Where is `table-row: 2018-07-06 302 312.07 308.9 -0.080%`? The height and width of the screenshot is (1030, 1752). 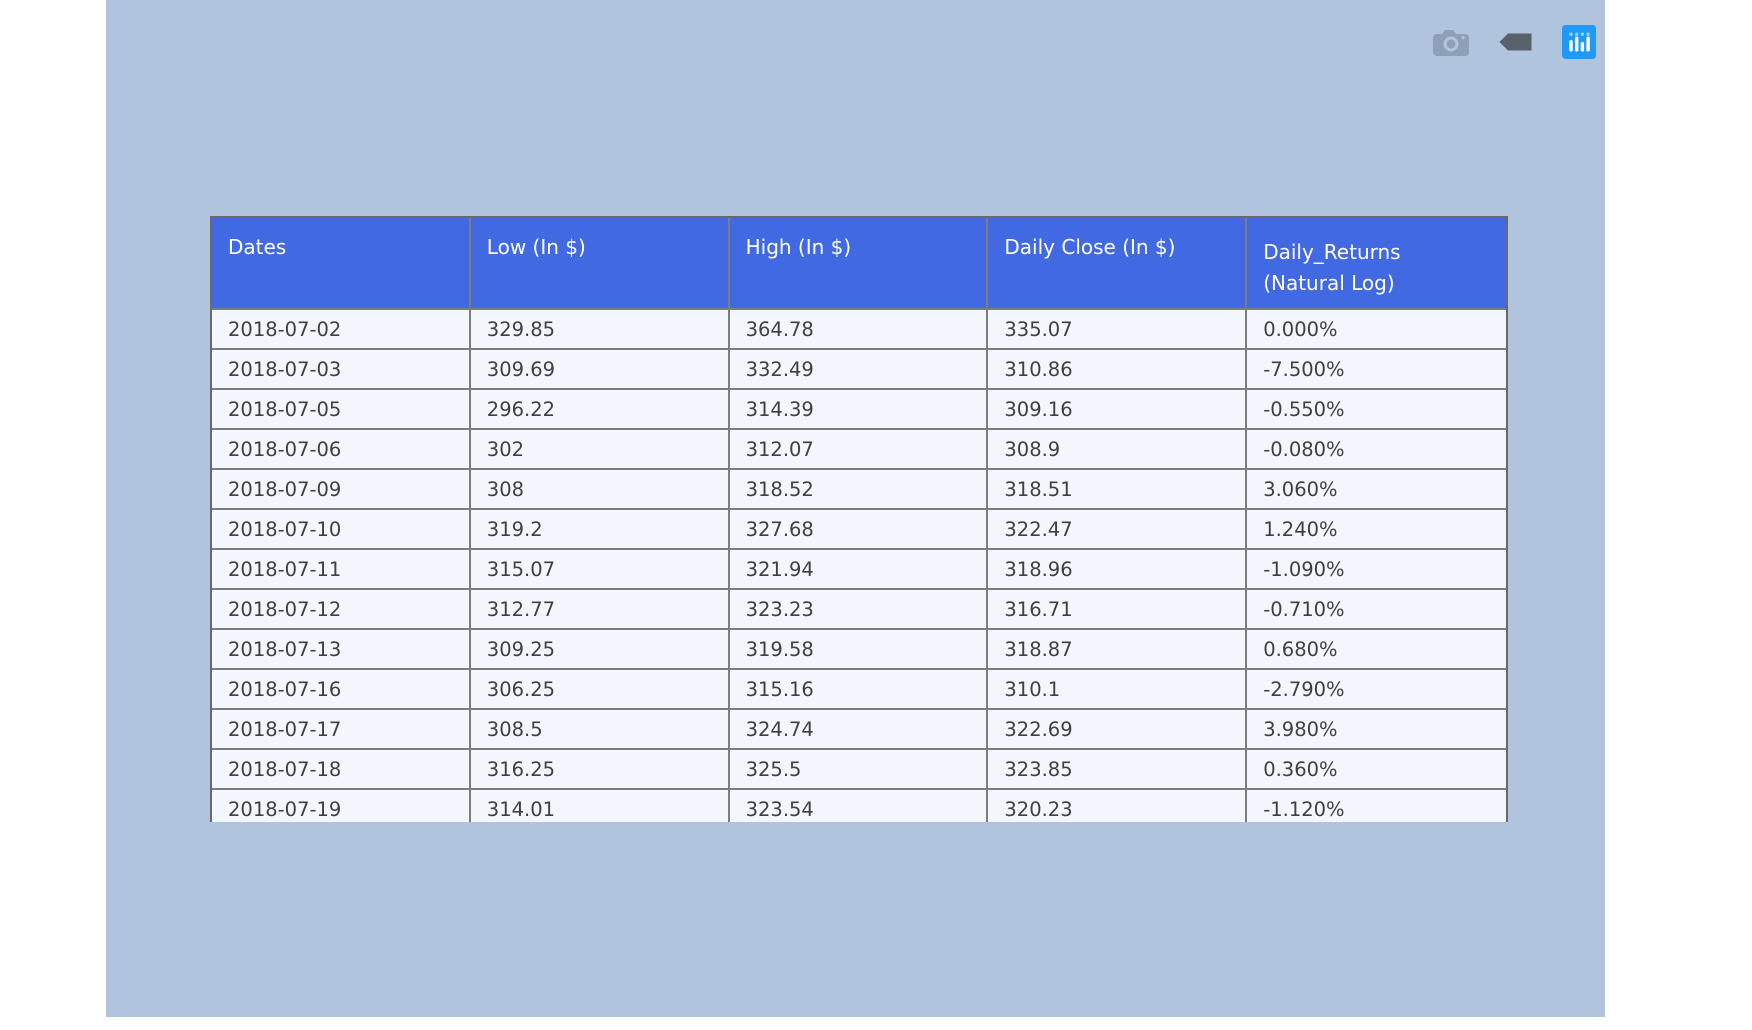 table-row: 2018-07-06 302 312.07 308.9 -0.080% is located at coordinates (859, 450).